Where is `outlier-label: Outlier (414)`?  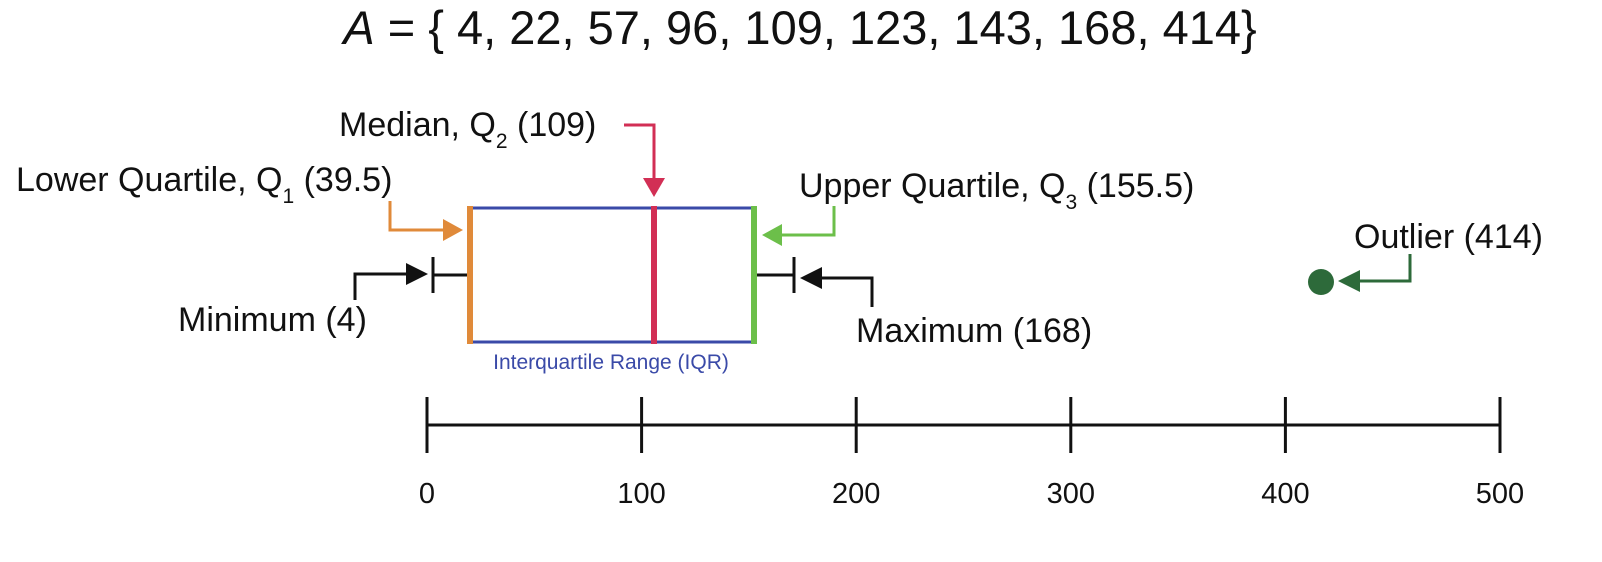
outlier-label: Outlier (414) is located at coordinates (1448, 237).